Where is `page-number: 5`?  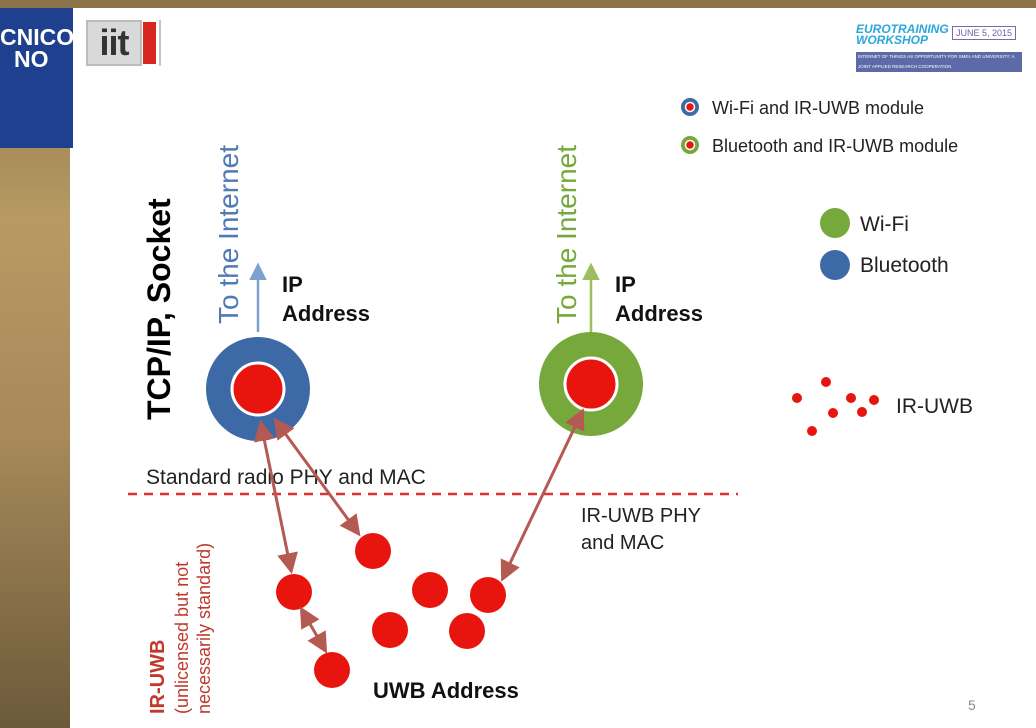
page-number: 5 is located at coordinates (972, 705).